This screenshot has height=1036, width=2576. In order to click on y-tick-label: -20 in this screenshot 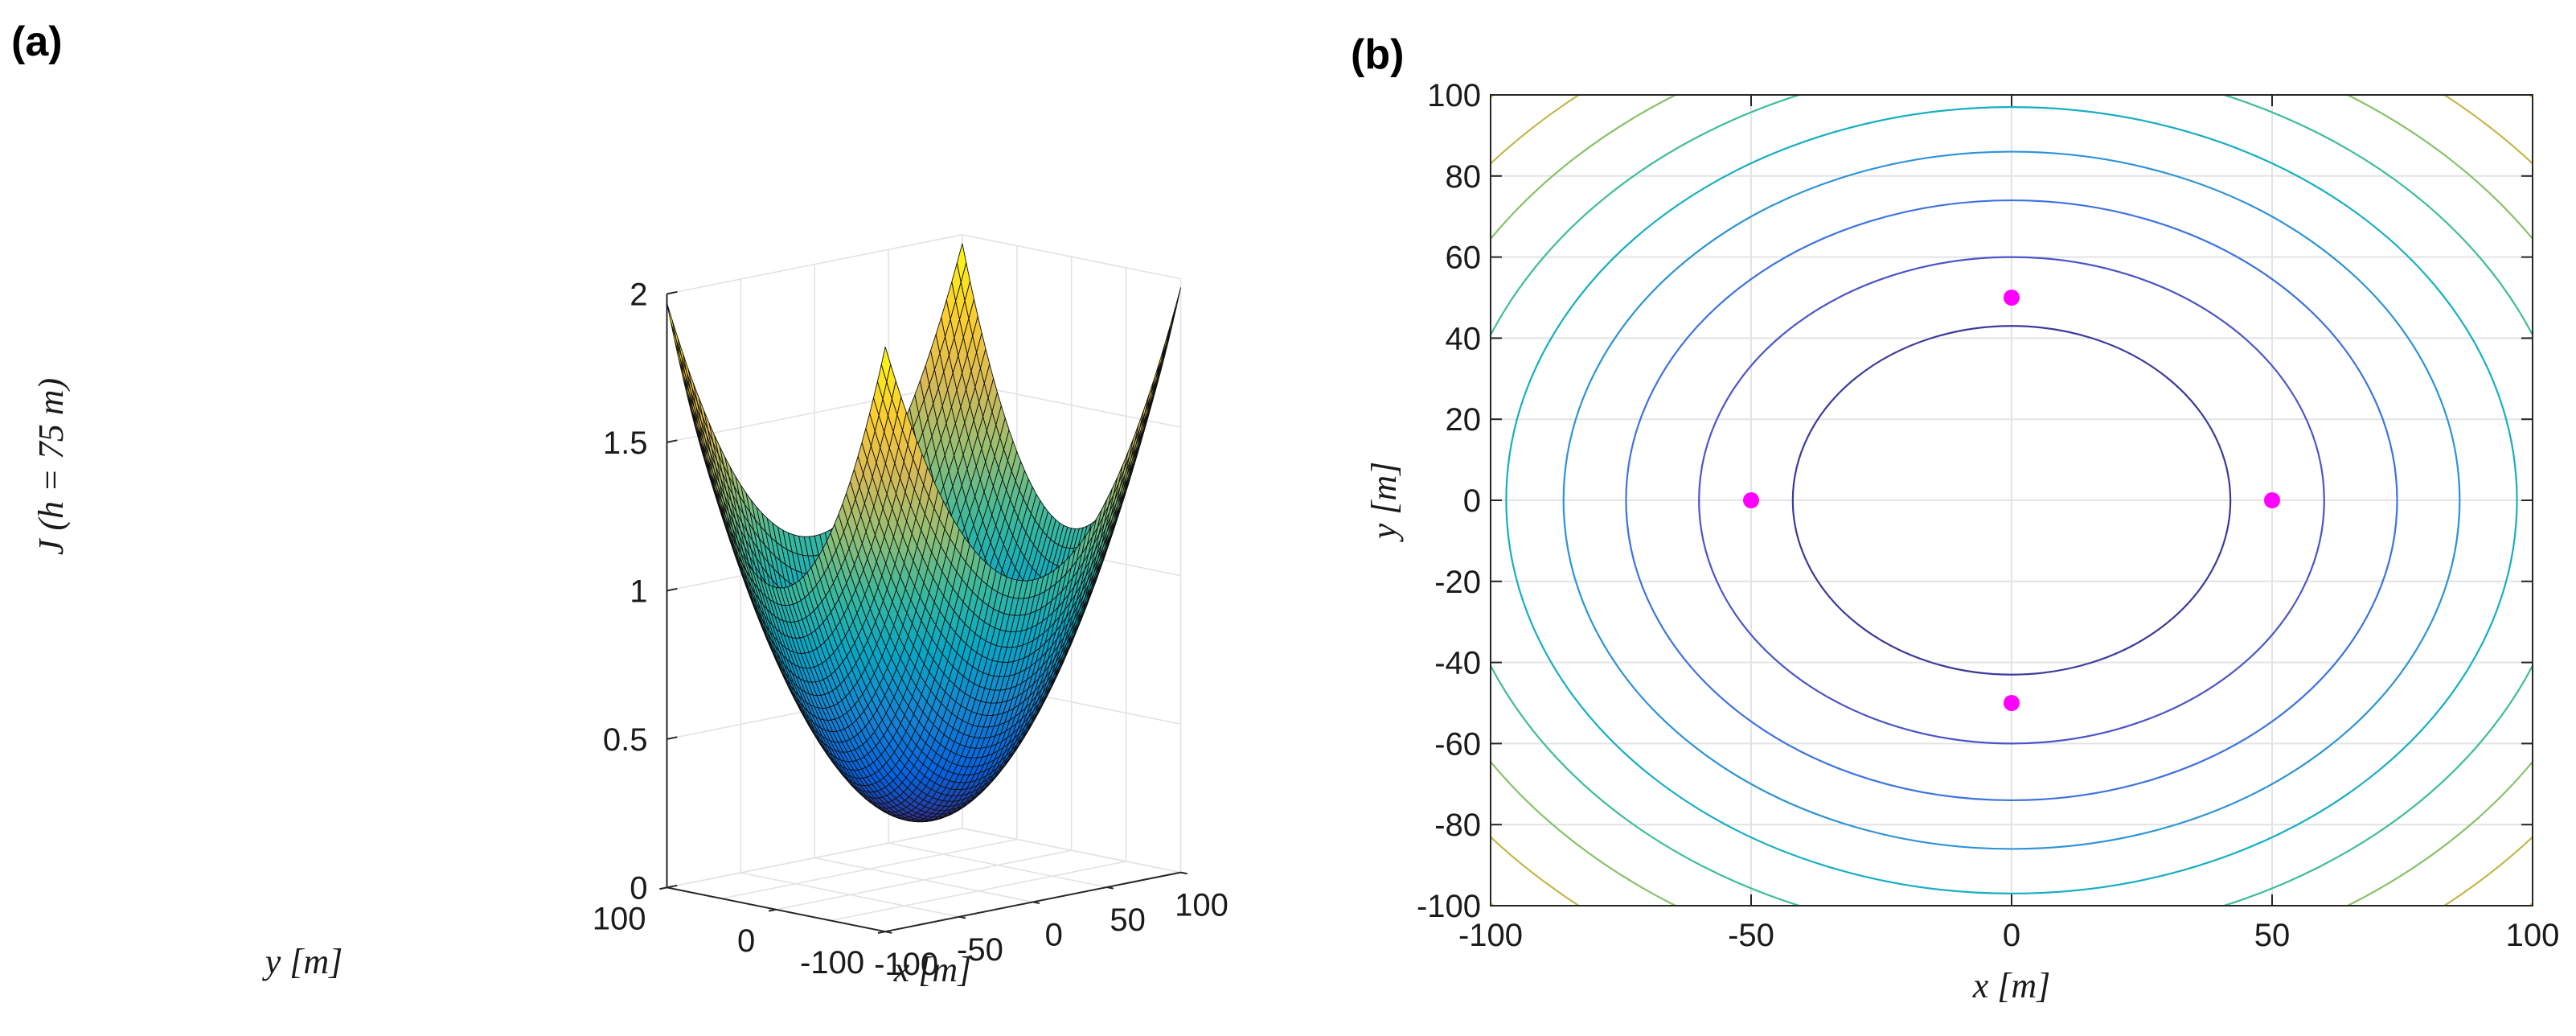, I will do `click(1458, 582)`.